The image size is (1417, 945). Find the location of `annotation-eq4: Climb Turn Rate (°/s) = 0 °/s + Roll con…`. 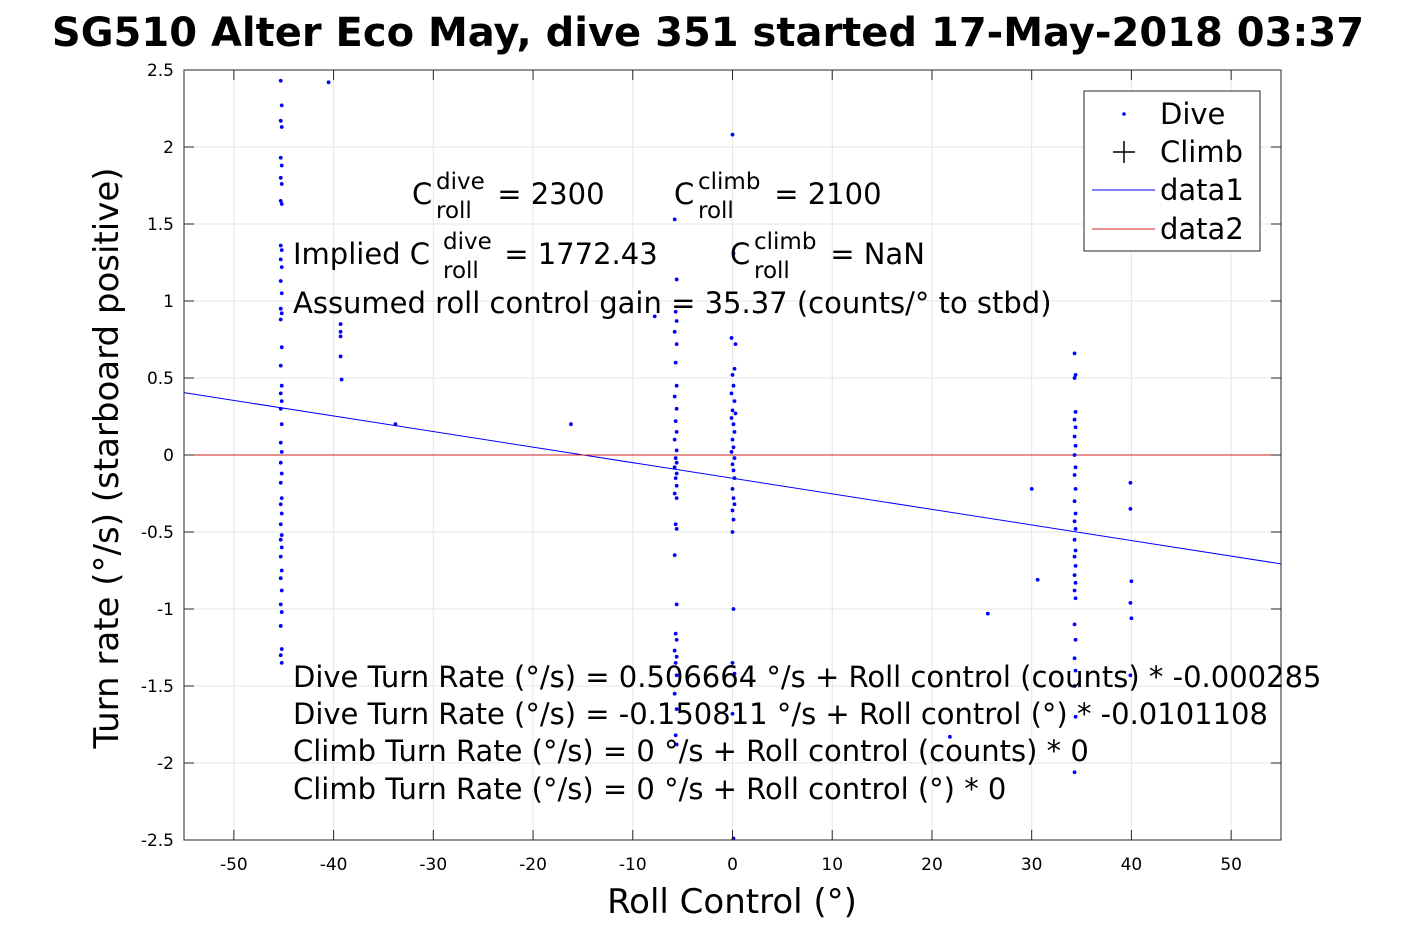

annotation-eq4: Climb Turn Rate (°/s) = 0 °/s + Roll con… is located at coordinates (649, 789).